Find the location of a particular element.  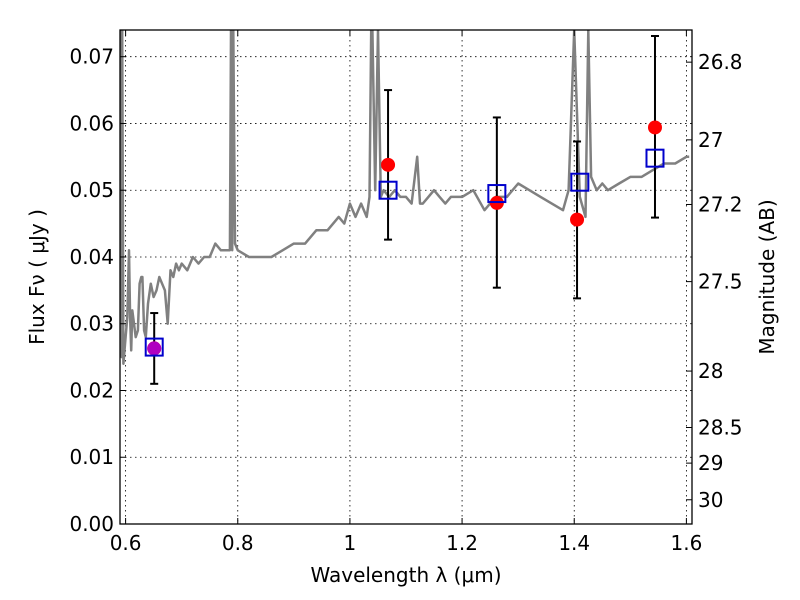

right-axis-label: Magnitude (AB) is located at coordinates (767, 276).